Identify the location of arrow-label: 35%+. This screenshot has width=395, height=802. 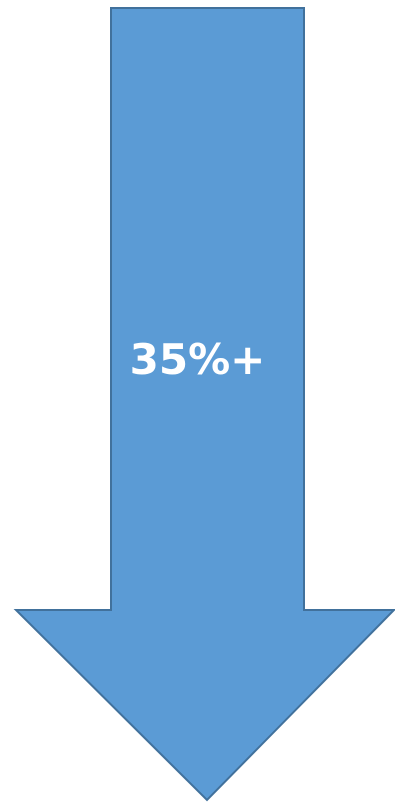
(197, 359).